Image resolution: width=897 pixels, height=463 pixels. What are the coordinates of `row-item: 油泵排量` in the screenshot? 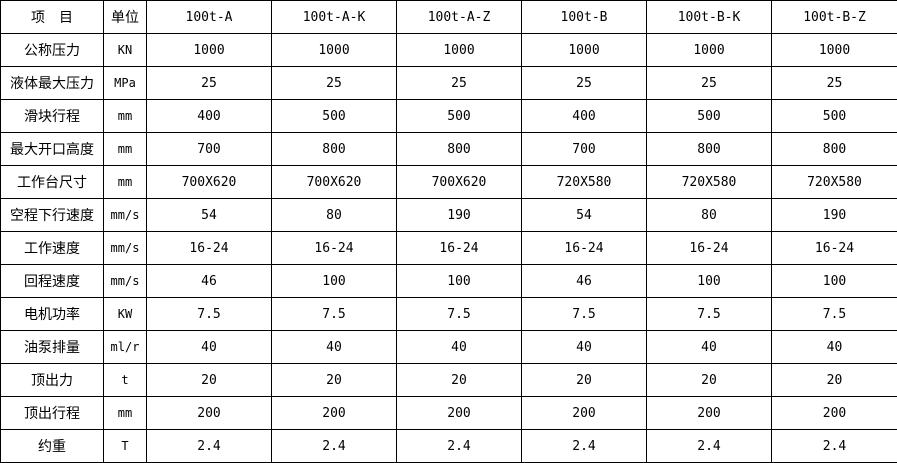 It's located at (52, 347).